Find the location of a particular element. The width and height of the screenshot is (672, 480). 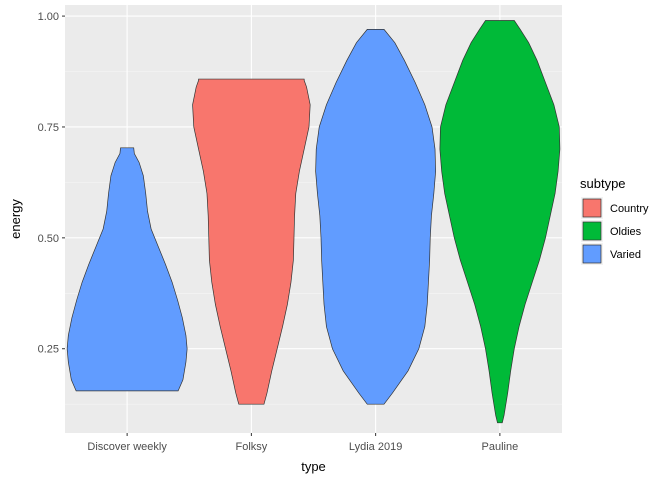

x-axis-title: type is located at coordinates (313, 466).